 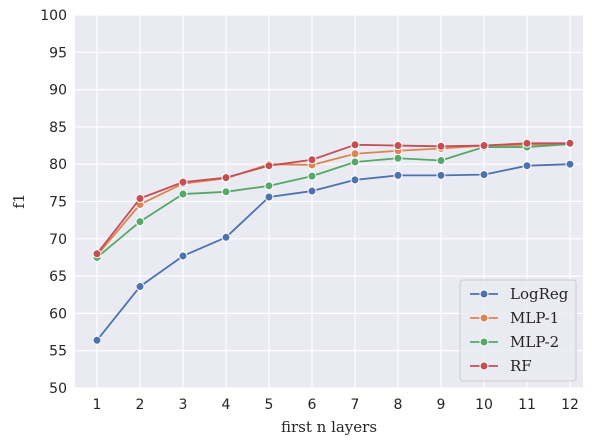 I want to click on y-tick-label: 60, so click(x=58, y=314).